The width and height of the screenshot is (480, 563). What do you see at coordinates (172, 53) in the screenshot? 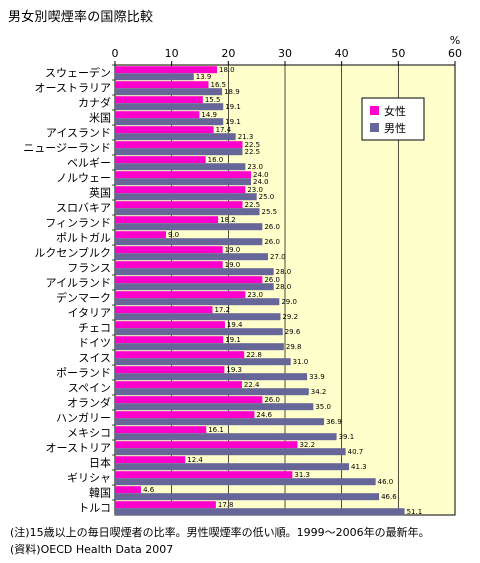
I see `x-tick-label: 10` at bounding box center [172, 53].